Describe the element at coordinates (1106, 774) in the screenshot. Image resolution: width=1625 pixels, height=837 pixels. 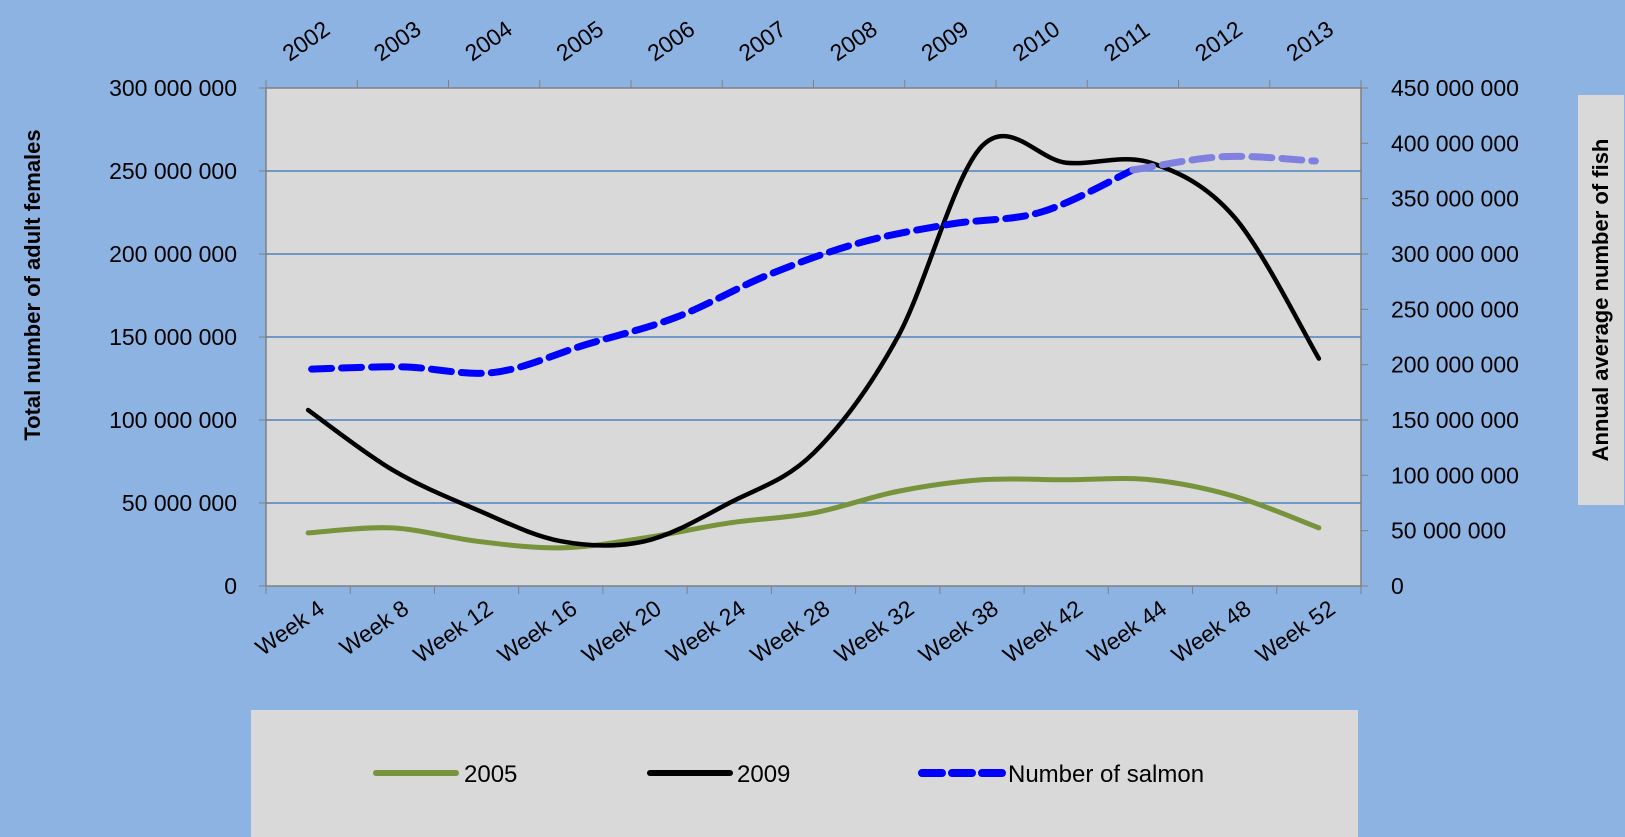
I see `legend-label-salmon: Number of salmon` at that location.